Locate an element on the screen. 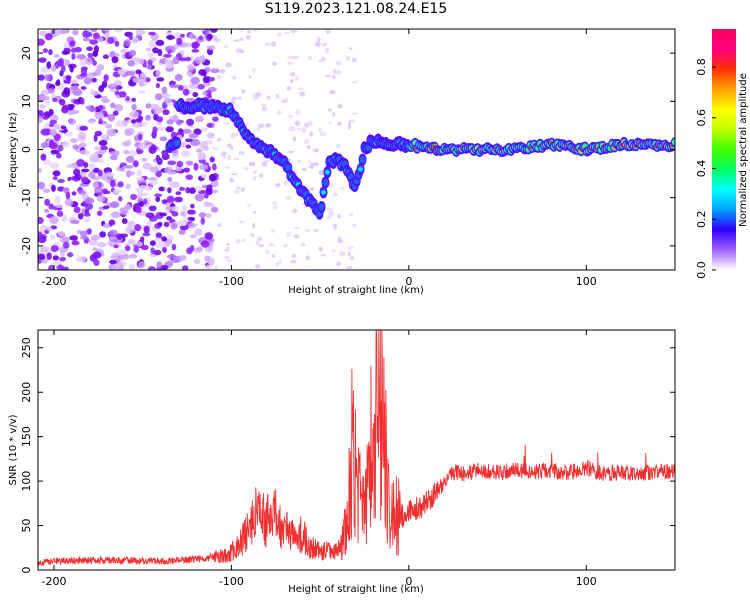 Image resolution: width=750 pixels, height=600 pixels. snr-x-tick-label: -200 is located at coordinates (53, 581).